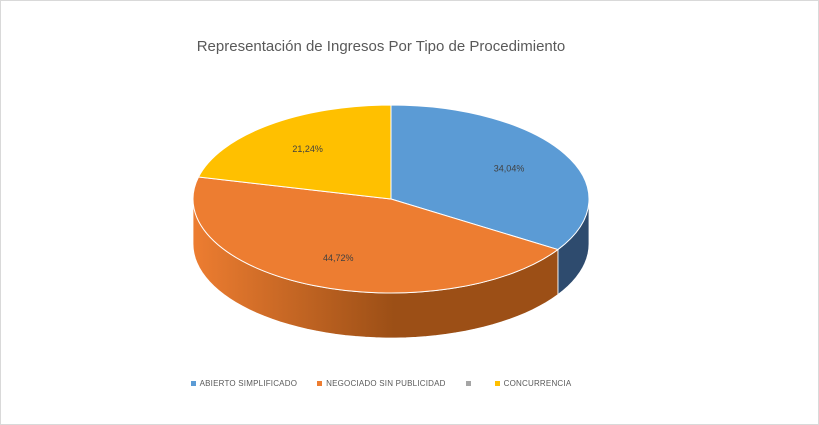 Image resolution: width=819 pixels, height=425 pixels. I want to click on data-label-negociado-sin-publicidad: 44,72%, so click(338, 258).